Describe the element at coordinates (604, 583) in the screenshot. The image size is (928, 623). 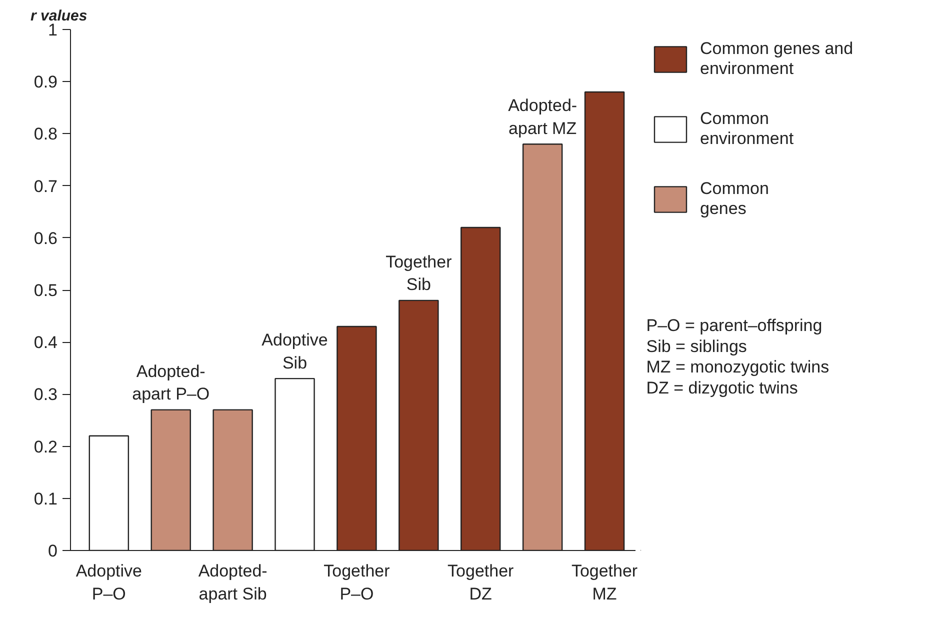
I see `x-tick-label: Together MZ` at that location.